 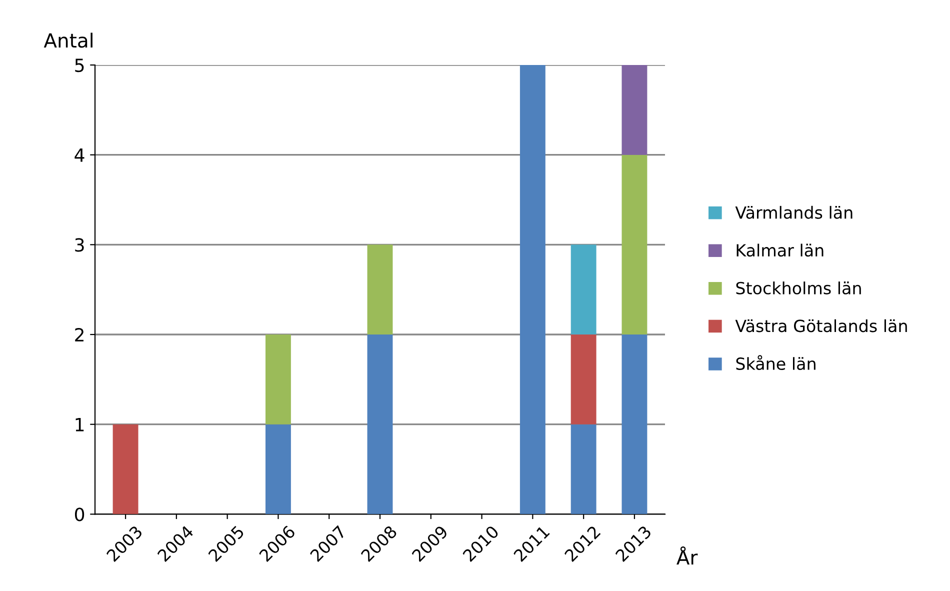 I want to click on y-tick-label: 2, so click(x=79, y=335).